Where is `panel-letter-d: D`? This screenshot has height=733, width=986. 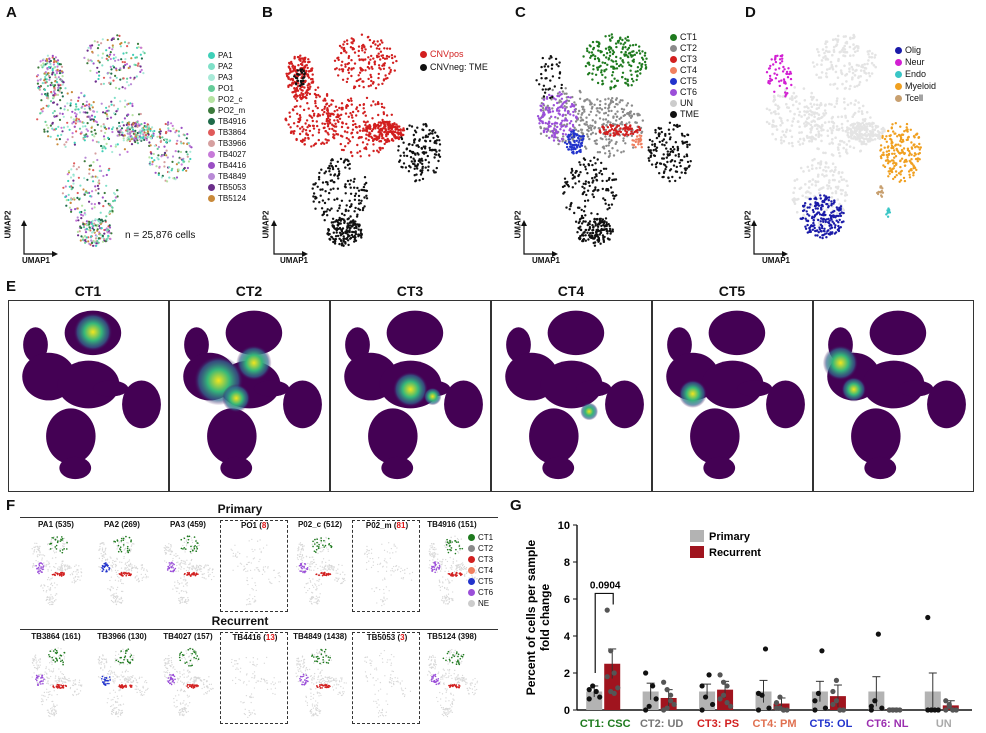 panel-letter-d: D is located at coordinates (750, 12).